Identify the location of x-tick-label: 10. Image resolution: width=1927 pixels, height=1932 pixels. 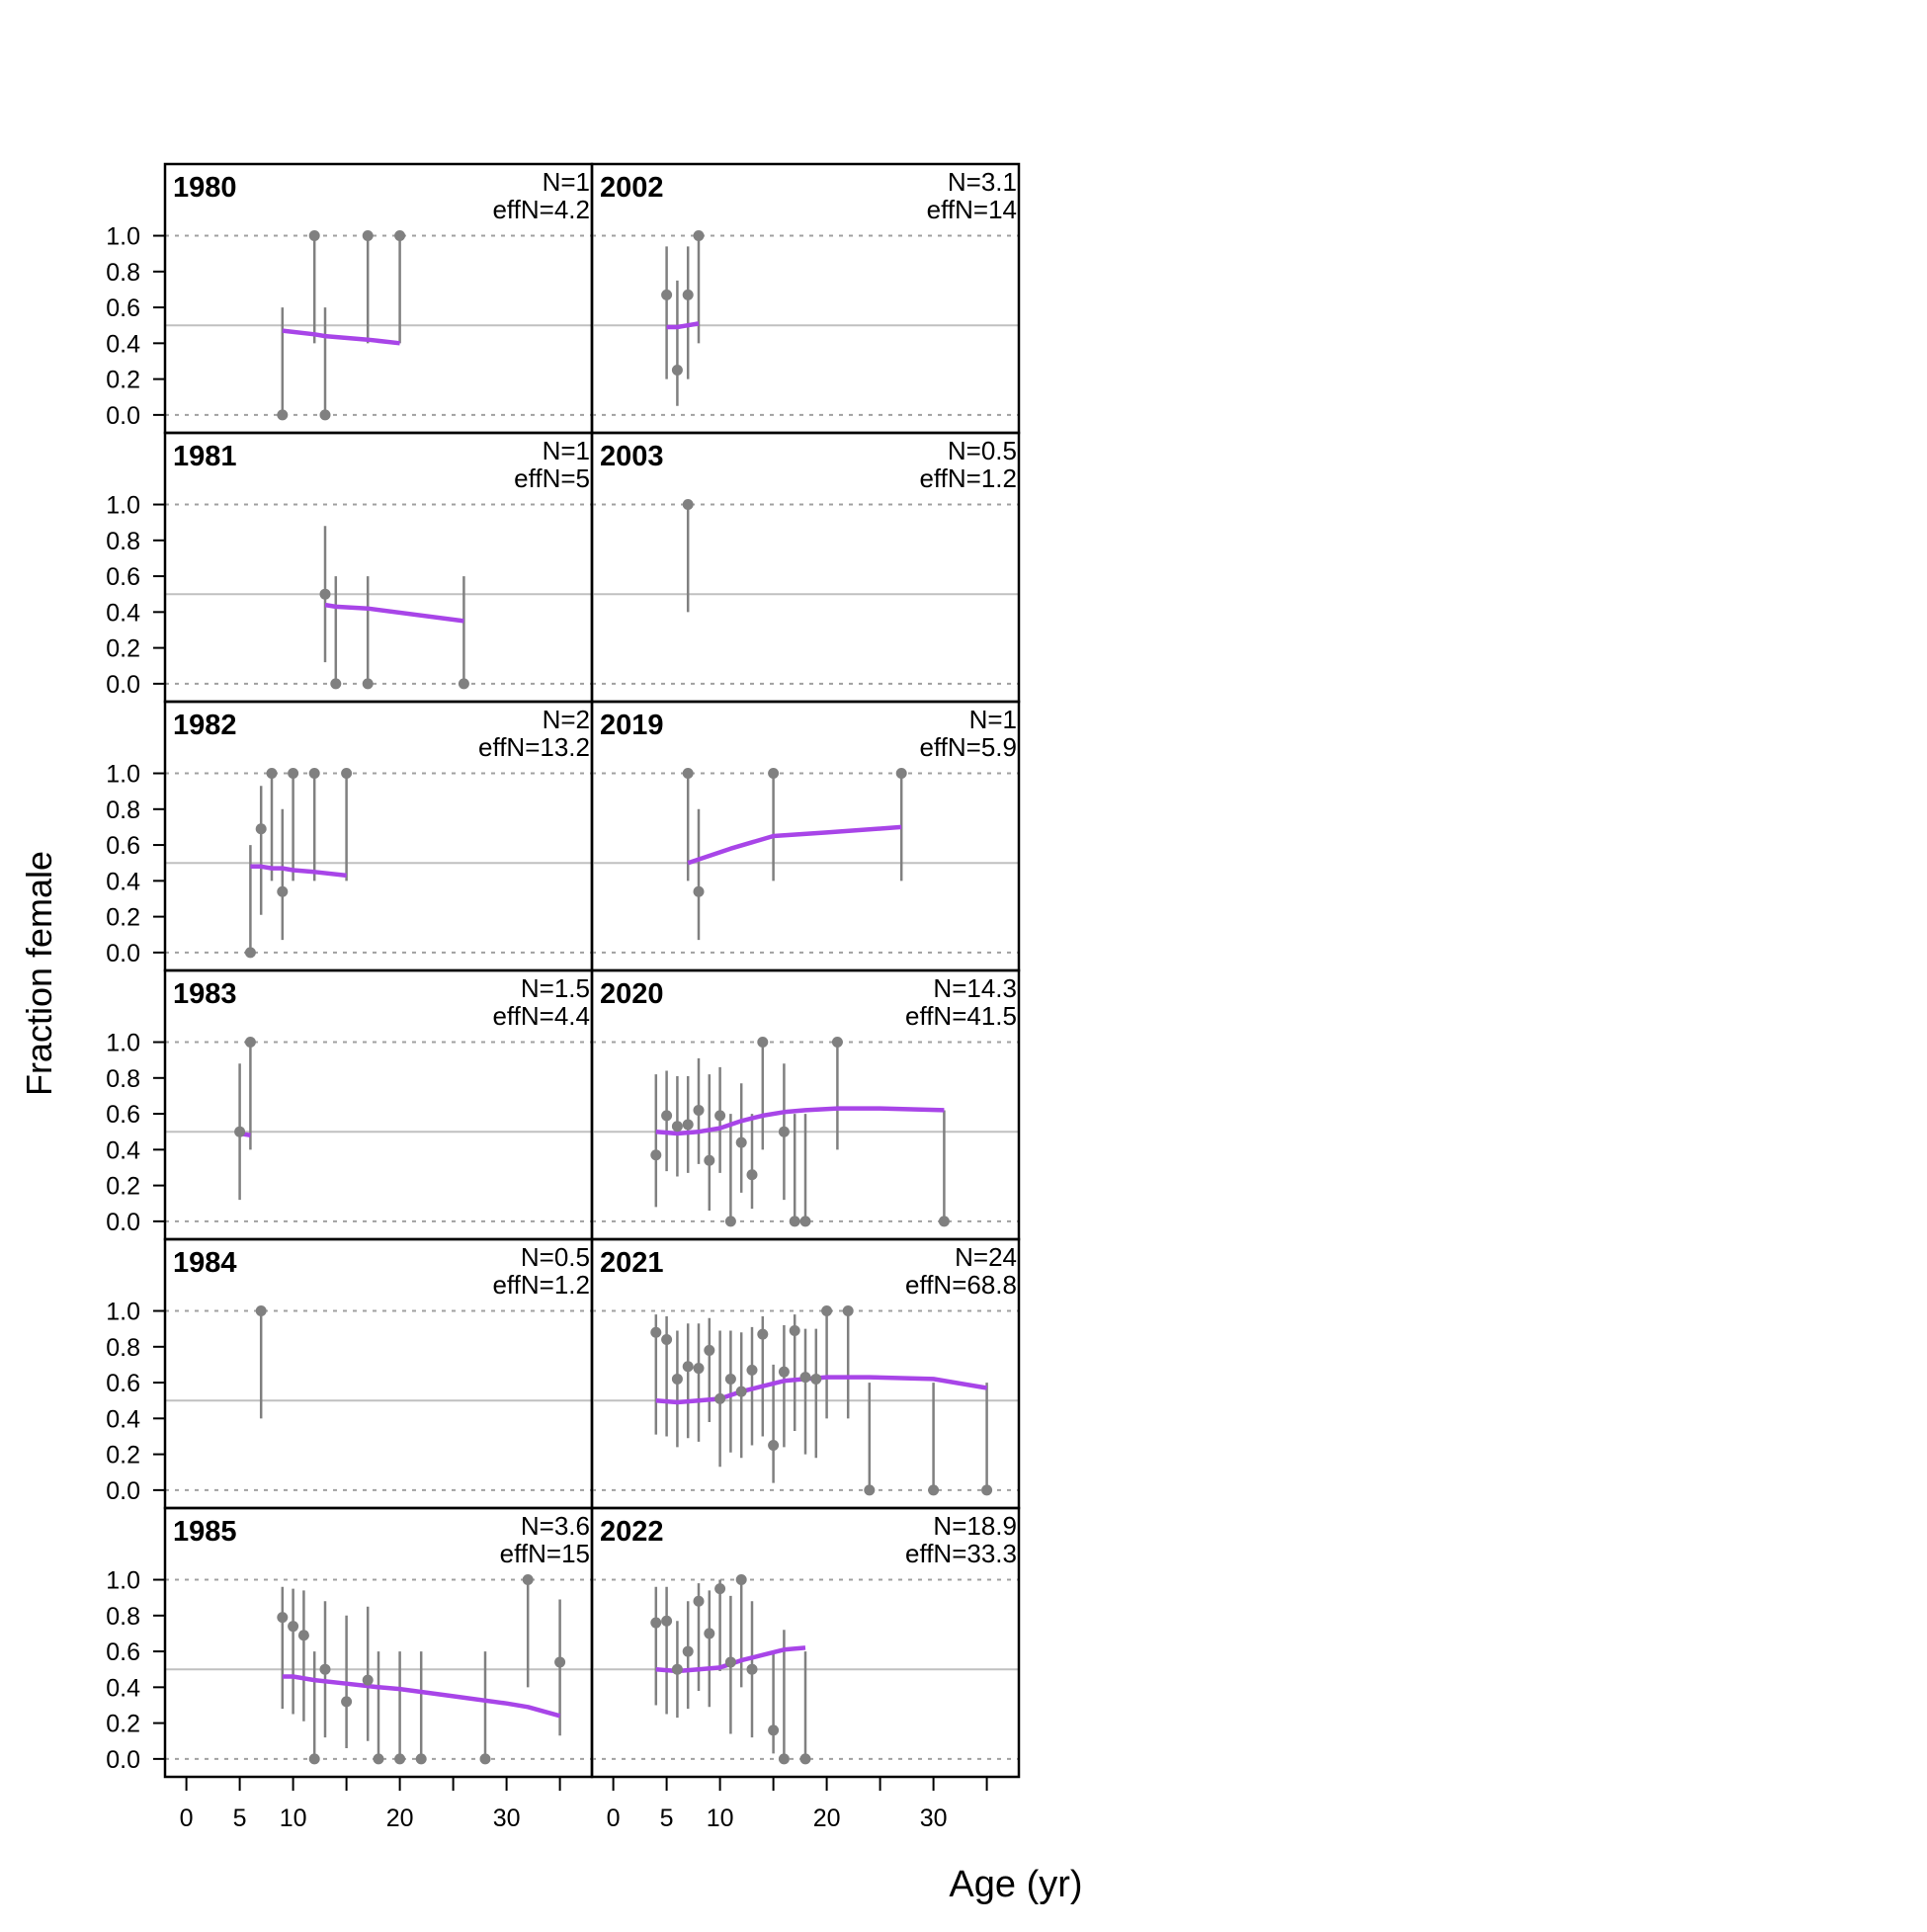
(721, 1818).